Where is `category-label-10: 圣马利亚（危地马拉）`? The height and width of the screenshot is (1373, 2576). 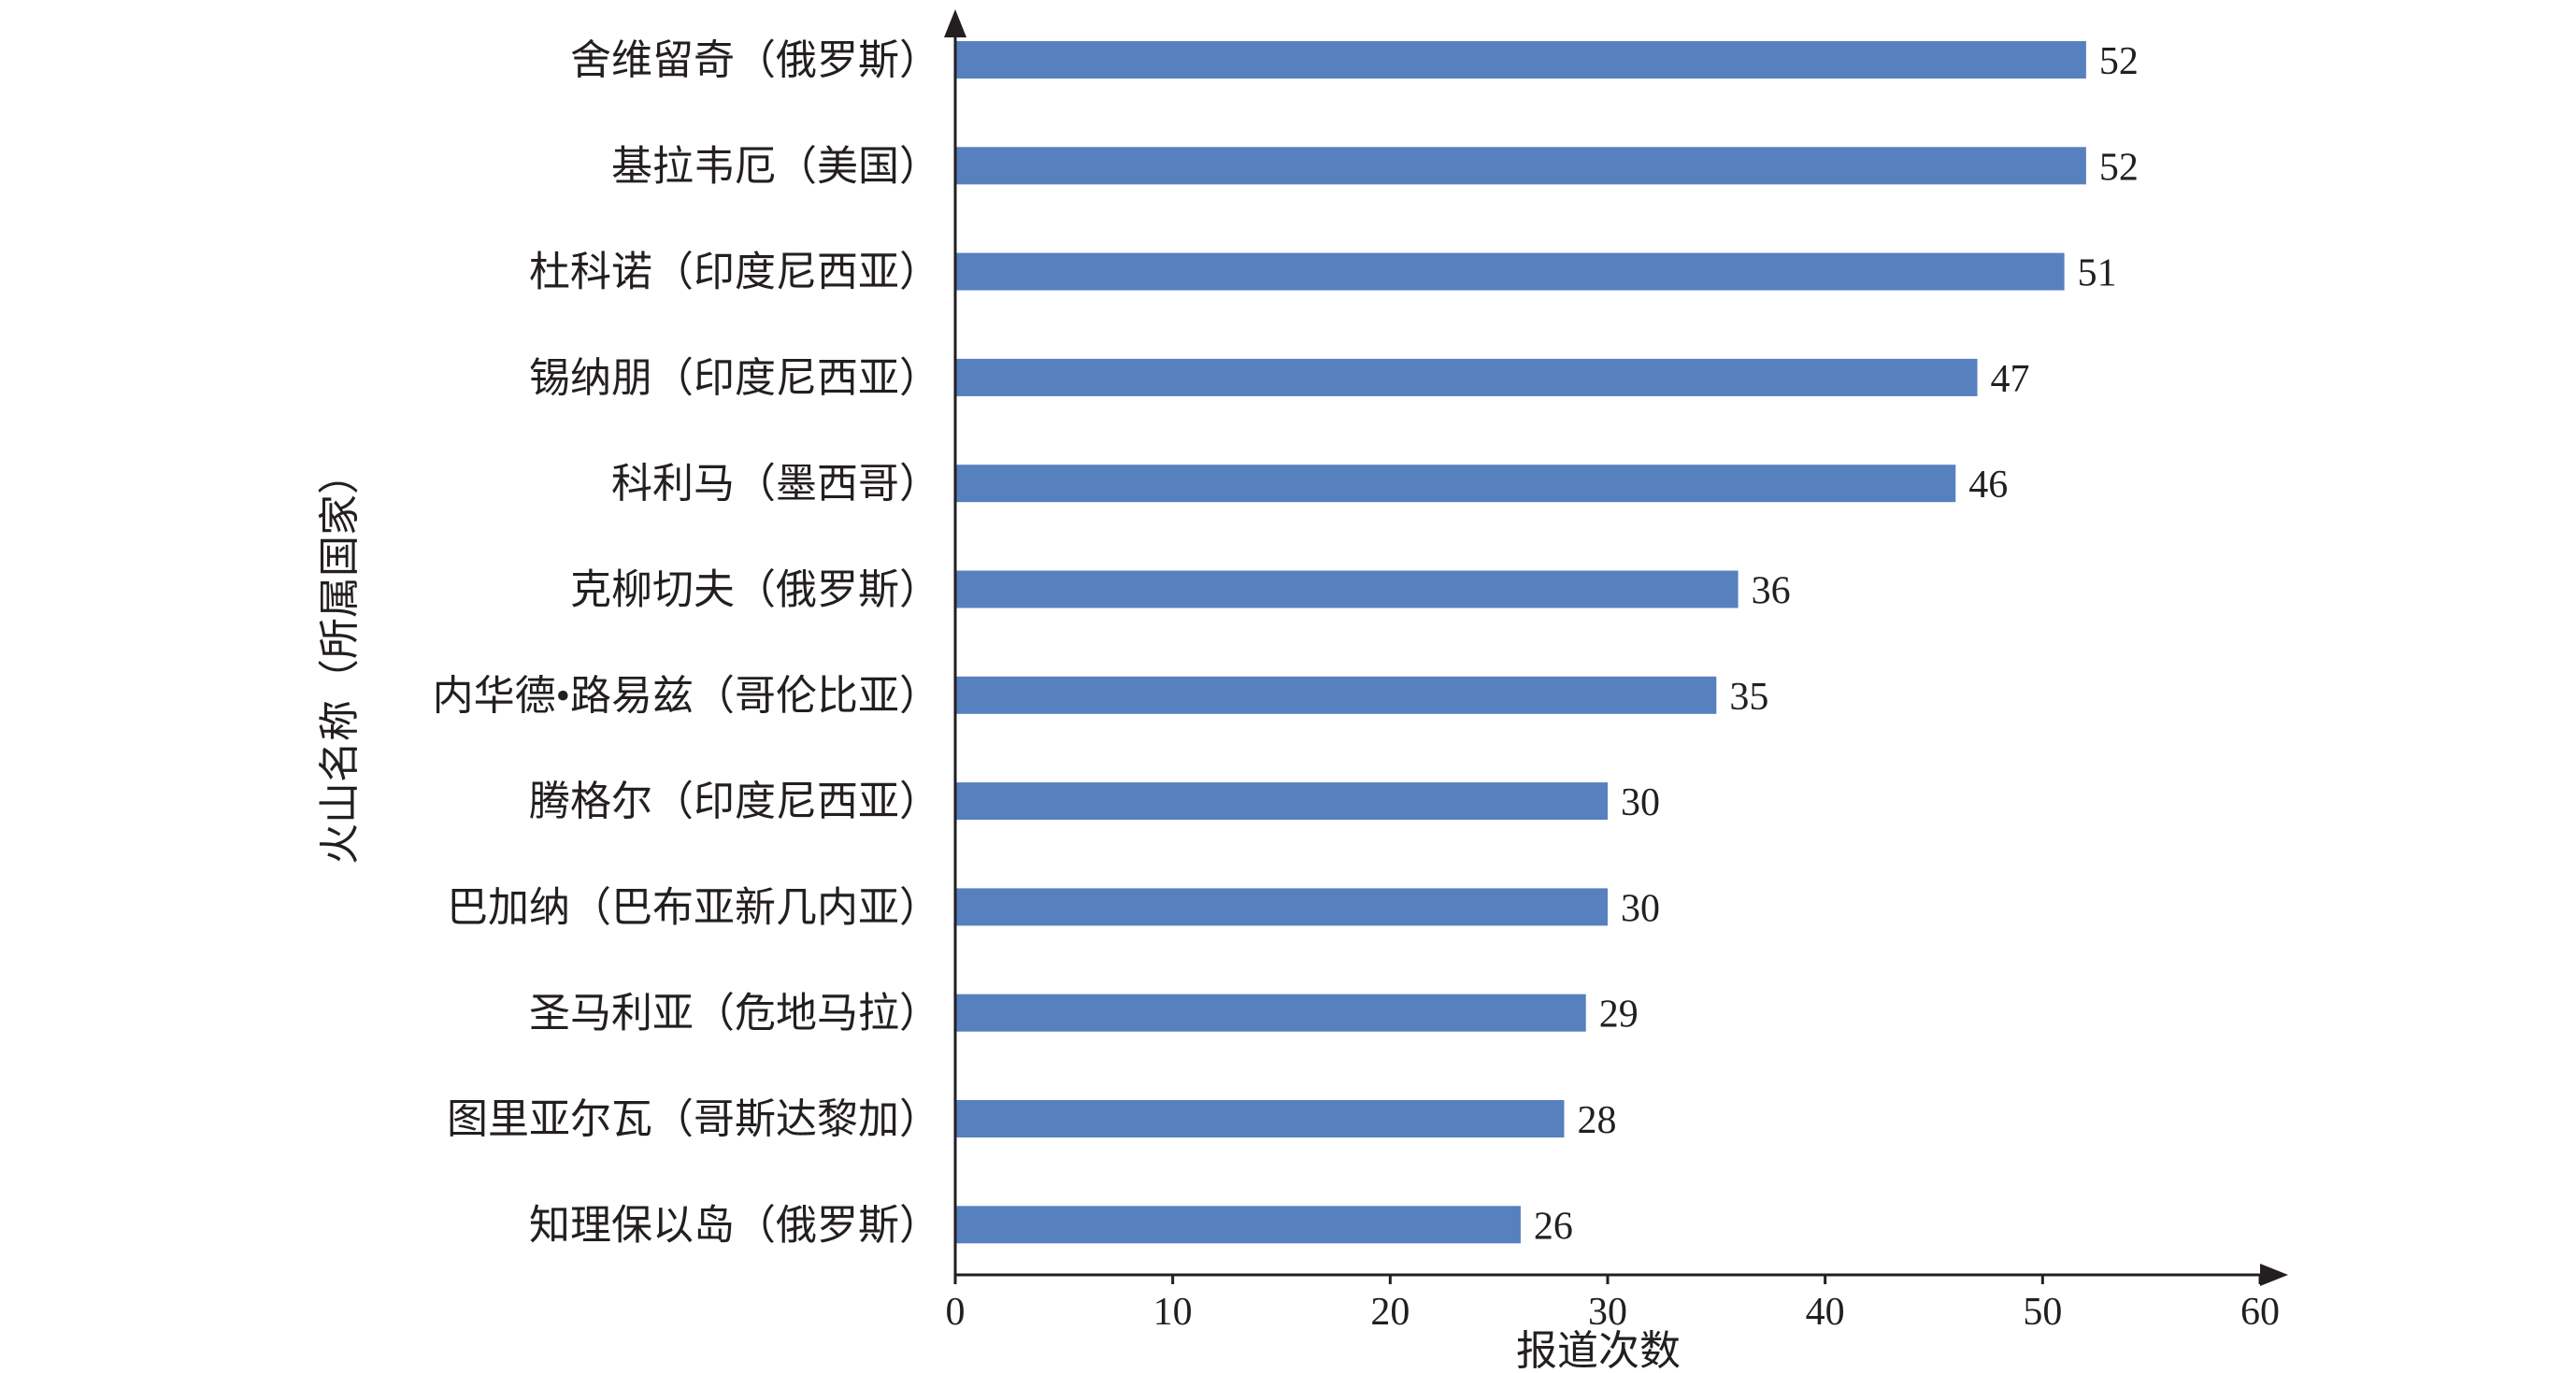
category-label-10: 圣马利亚（危地马拉） is located at coordinates (734, 1014).